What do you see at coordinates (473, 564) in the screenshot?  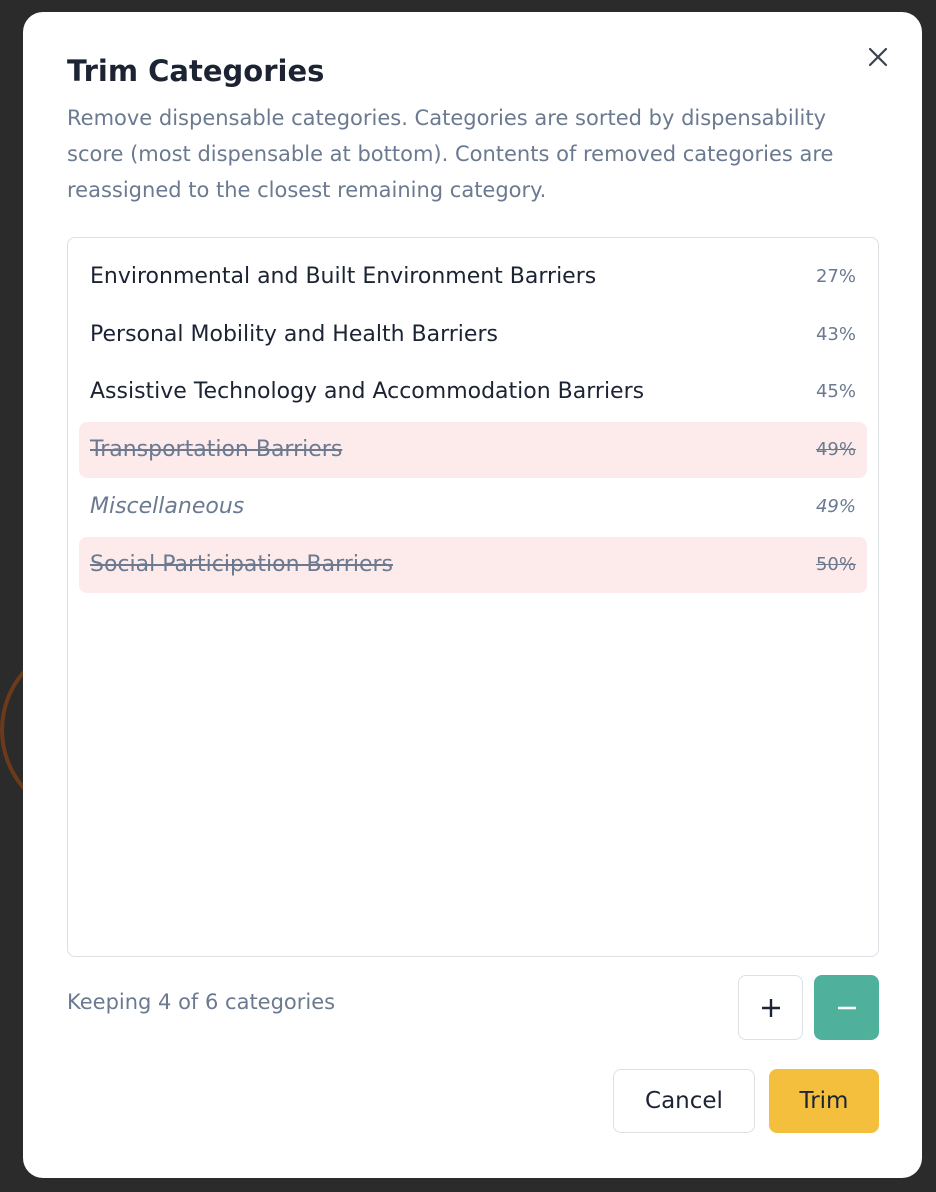 I see `category-row: Social Participation Barriers 50%` at bounding box center [473, 564].